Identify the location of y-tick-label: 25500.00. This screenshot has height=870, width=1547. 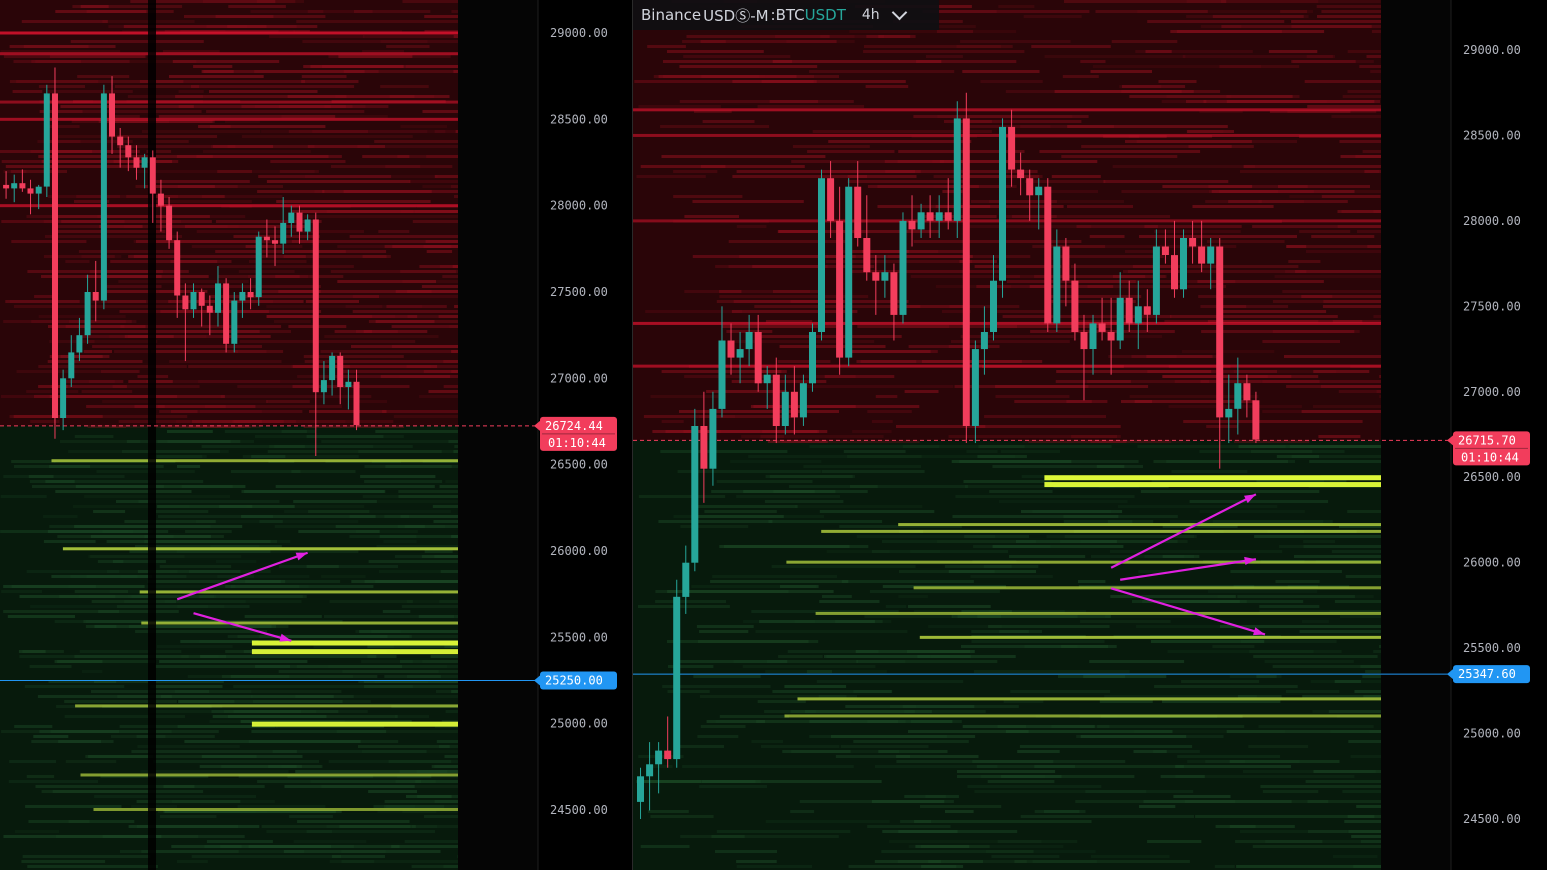
(579, 637).